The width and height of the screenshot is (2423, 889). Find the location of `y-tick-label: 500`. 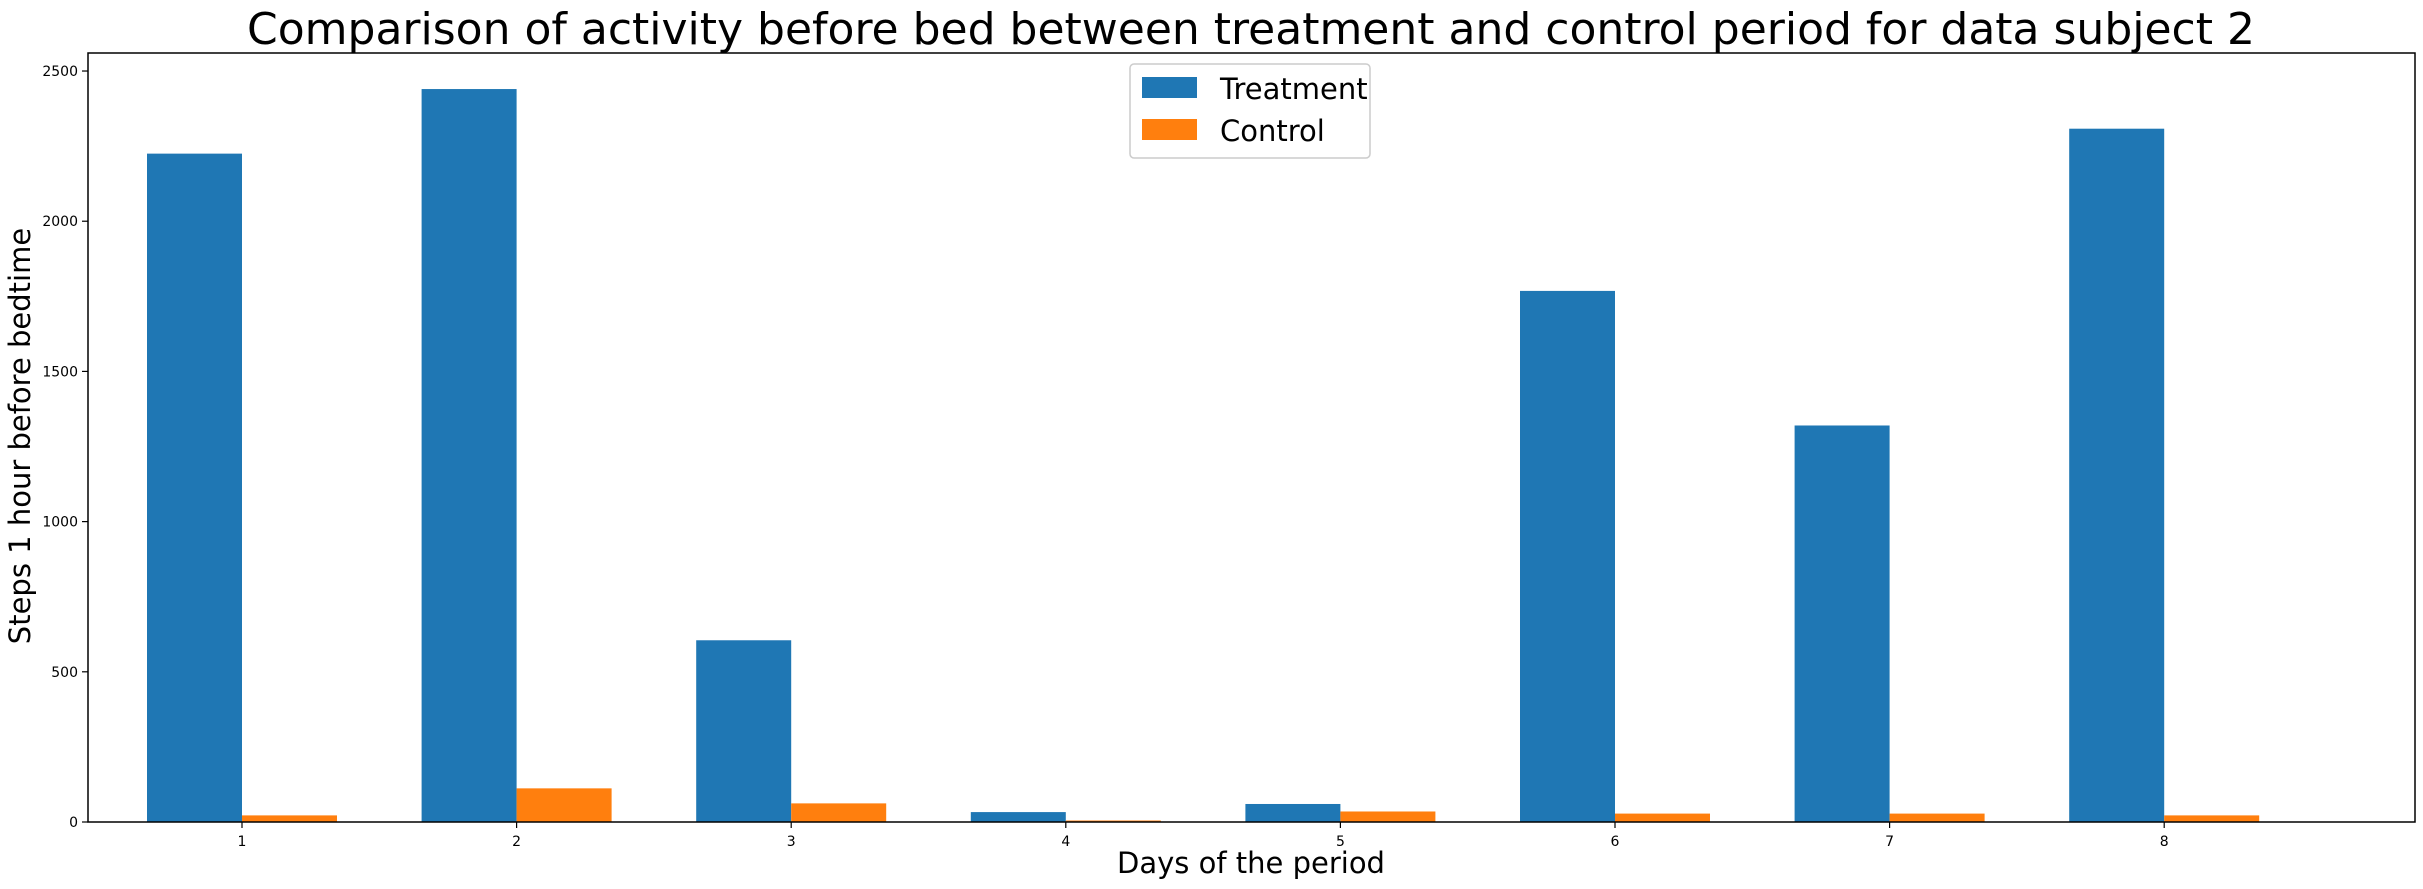

y-tick-label: 500 is located at coordinates (64, 673).